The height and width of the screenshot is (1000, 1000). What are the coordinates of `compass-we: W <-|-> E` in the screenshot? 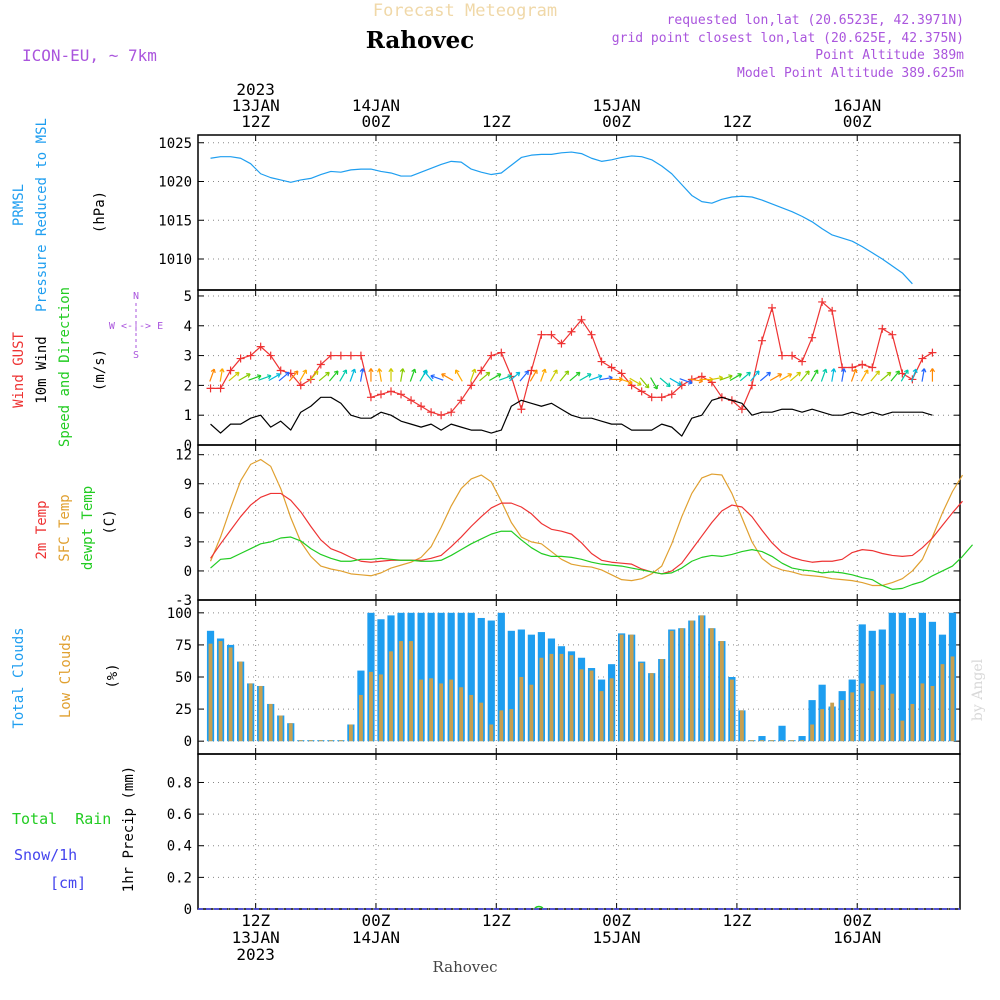 It's located at (136, 326).